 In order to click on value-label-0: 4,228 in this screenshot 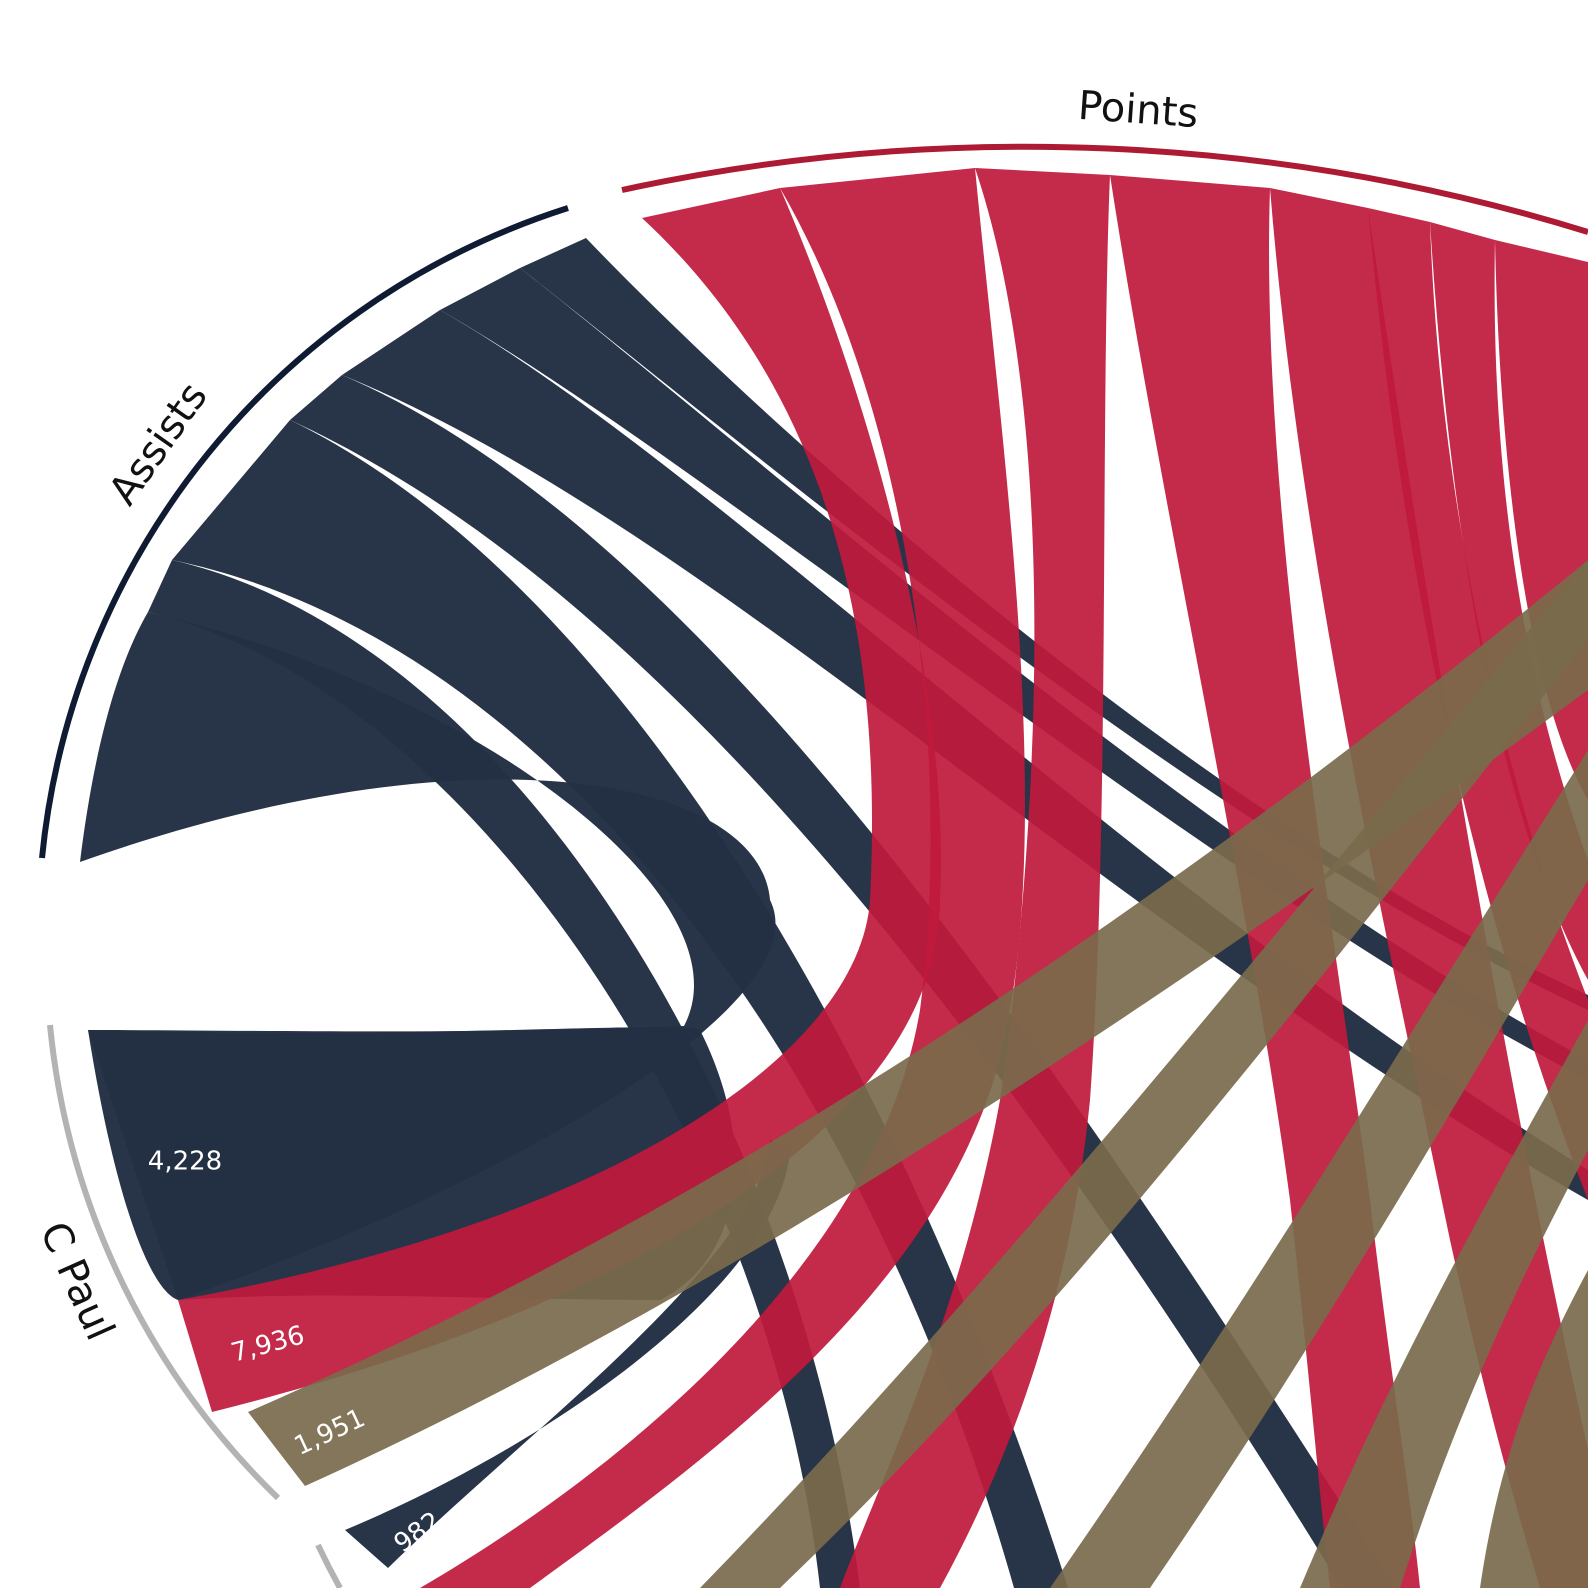, I will do `click(185, 1162)`.